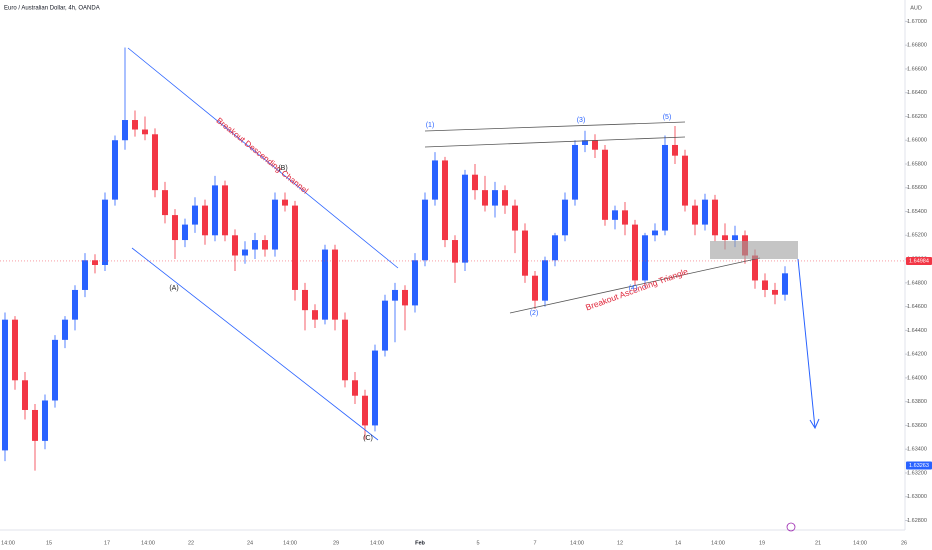 The width and height of the screenshot is (932, 550). What do you see at coordinates (917, 93) in the screenshot?
I see `y-tick-label: 1.66400` at bounding box center [917, 93].